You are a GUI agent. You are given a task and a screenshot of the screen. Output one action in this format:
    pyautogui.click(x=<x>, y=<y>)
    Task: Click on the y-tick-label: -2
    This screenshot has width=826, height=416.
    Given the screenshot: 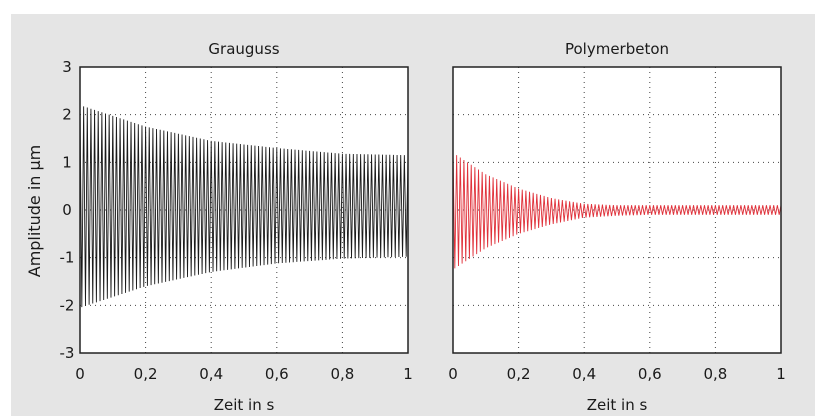 What is the action you would take?
    pyautogui.click(x=67, y=305)
    